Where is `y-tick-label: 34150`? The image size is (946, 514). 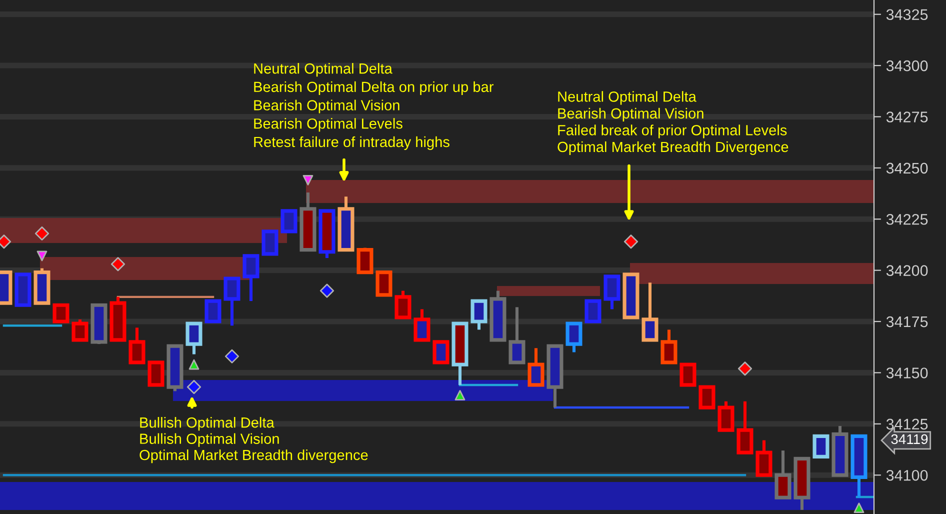
y-tick-label: 34150 is located at coordinates (907, 373).